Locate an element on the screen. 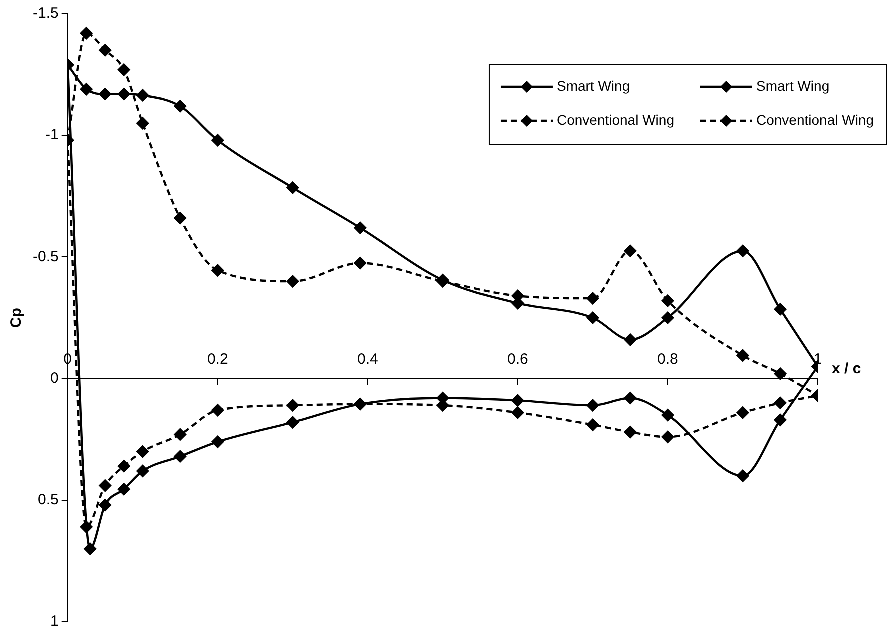 Image resolution: width=888 pixels, height=634 pixels. y-tick-label: -1.5 is located at coordinates (45, 13).